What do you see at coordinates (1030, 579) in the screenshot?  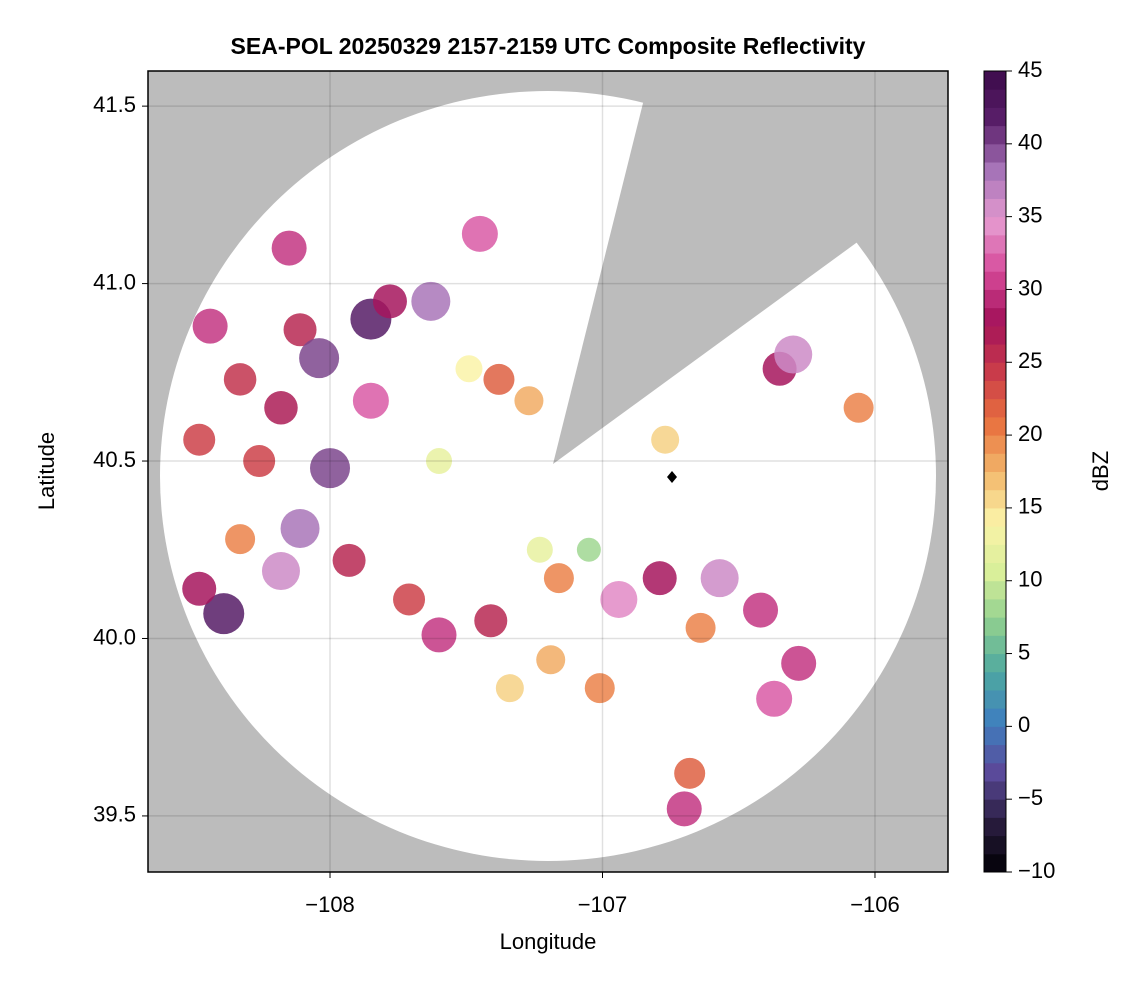 I see `colorbar-tick-label: 10` at bounding box center [1030, 579].